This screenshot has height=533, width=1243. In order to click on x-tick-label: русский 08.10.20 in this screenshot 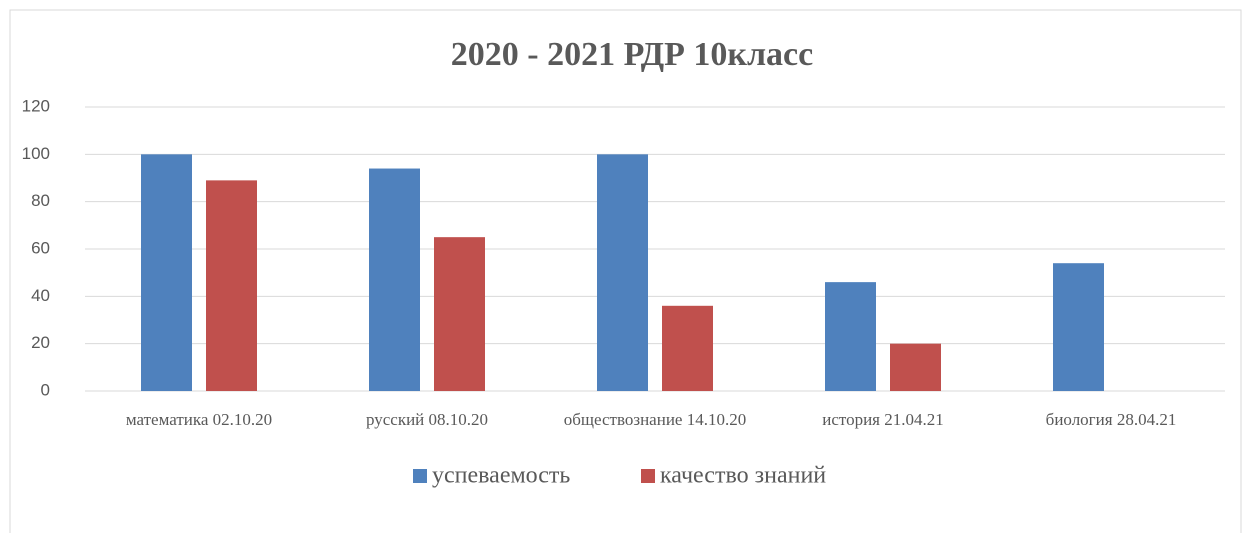, I will do `click(427, 419)`.